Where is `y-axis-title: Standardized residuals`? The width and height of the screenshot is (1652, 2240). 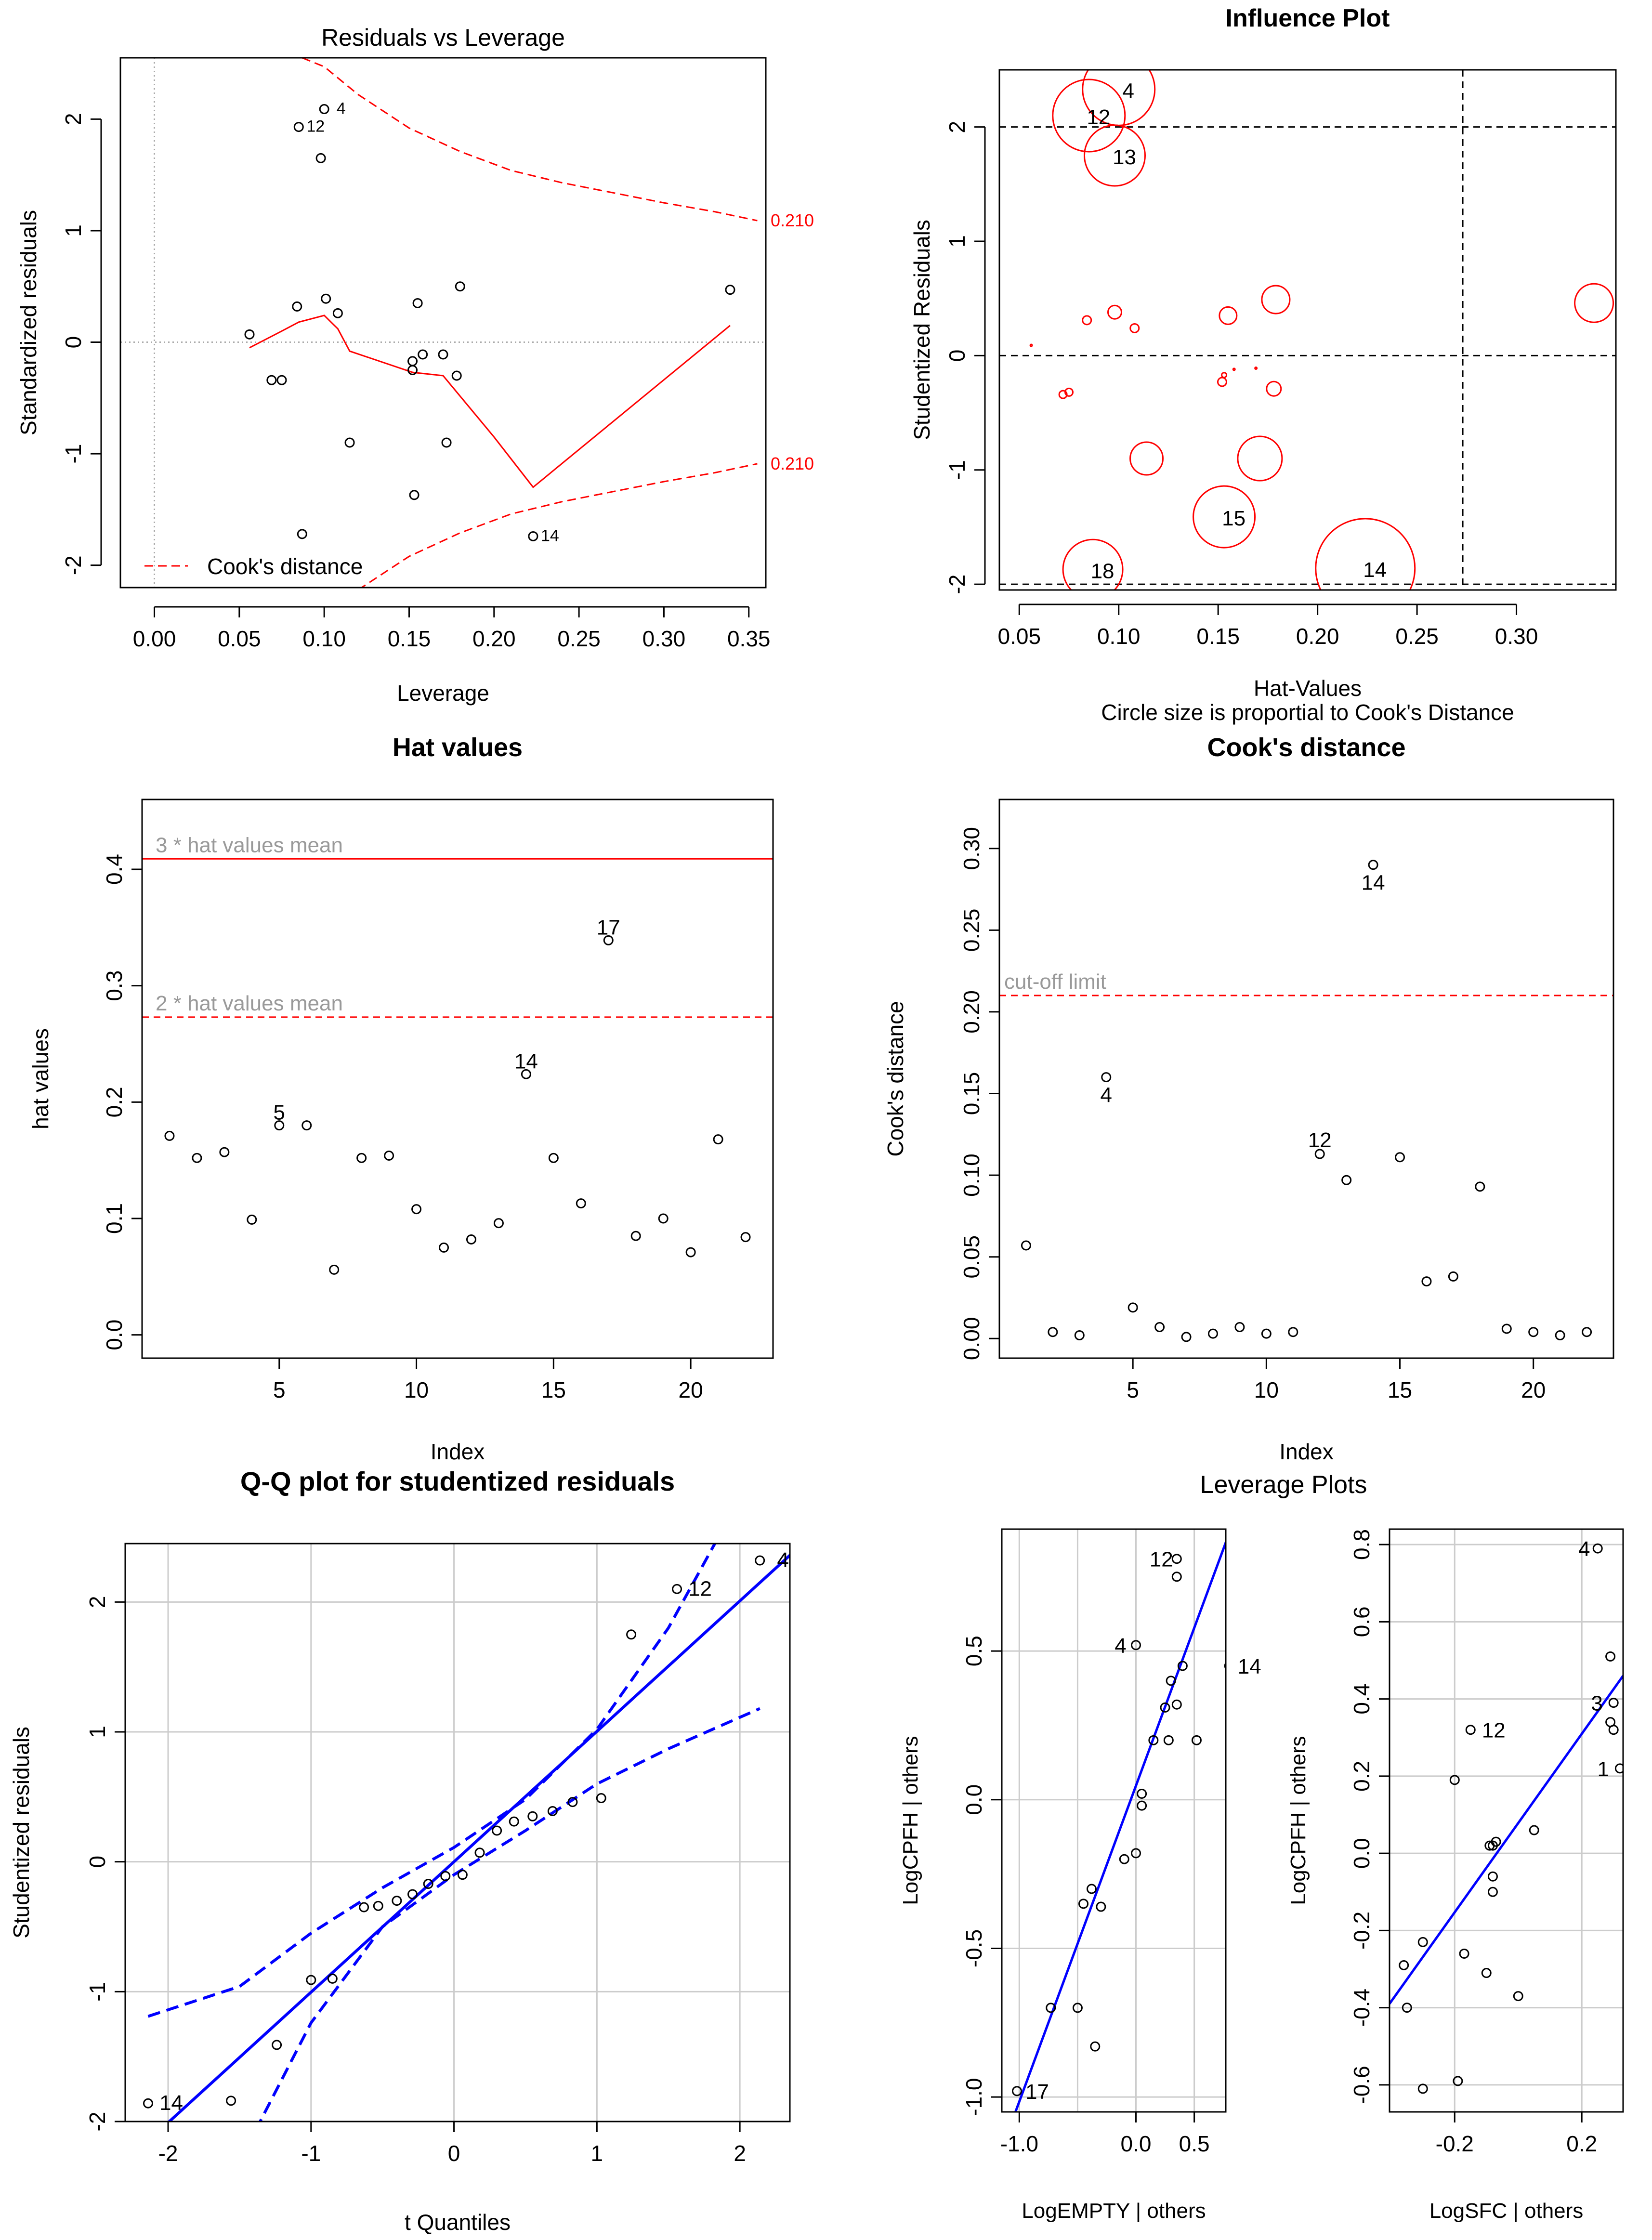 y-axis-title: Standardized residuals is located at coordinates (28, 322).